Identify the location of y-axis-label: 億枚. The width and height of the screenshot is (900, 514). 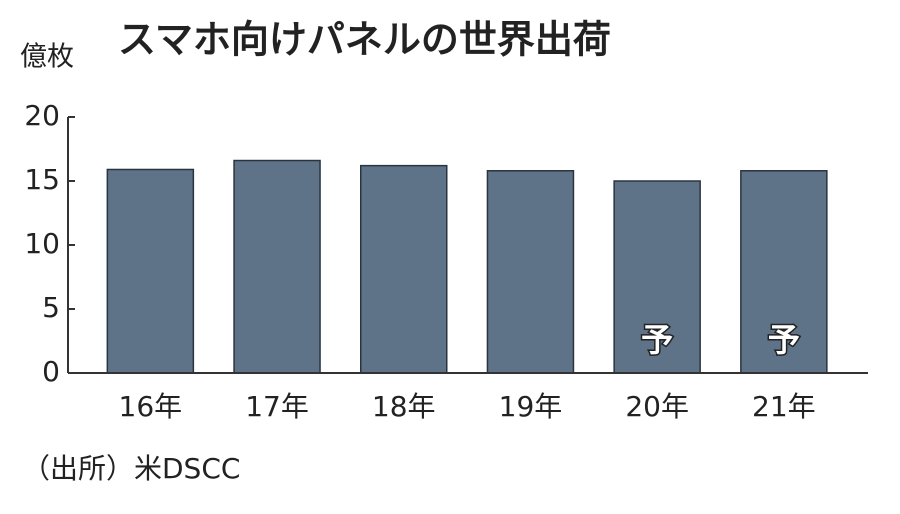
(47, 57).